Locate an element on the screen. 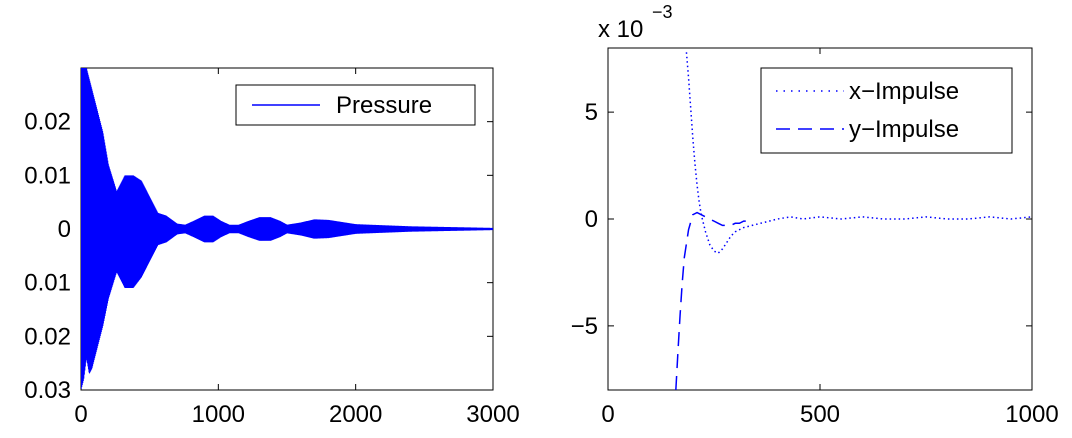  legend-box is located at coordinates (886, 110).